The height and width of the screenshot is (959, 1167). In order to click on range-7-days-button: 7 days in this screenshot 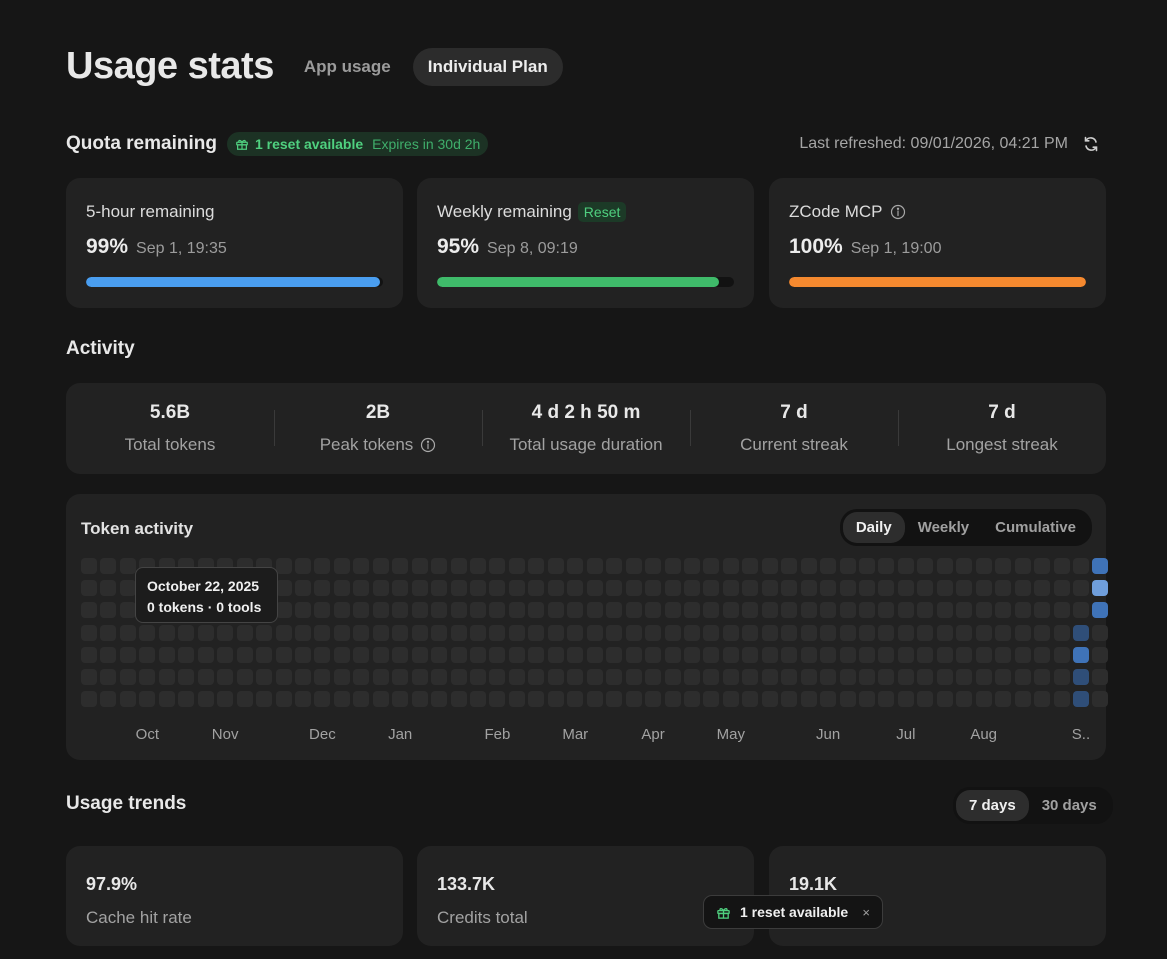, I will do `click(992, 805)`.